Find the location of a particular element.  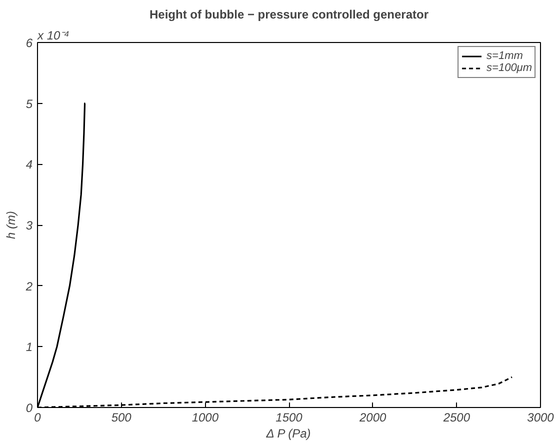

y-tick-label: 6 is located at coordinates (29, 43).